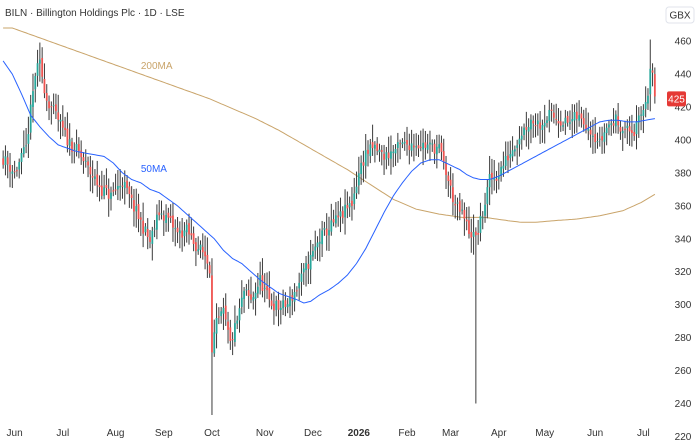  I want to click on x-tick-label: Jul, so click(643, 433).